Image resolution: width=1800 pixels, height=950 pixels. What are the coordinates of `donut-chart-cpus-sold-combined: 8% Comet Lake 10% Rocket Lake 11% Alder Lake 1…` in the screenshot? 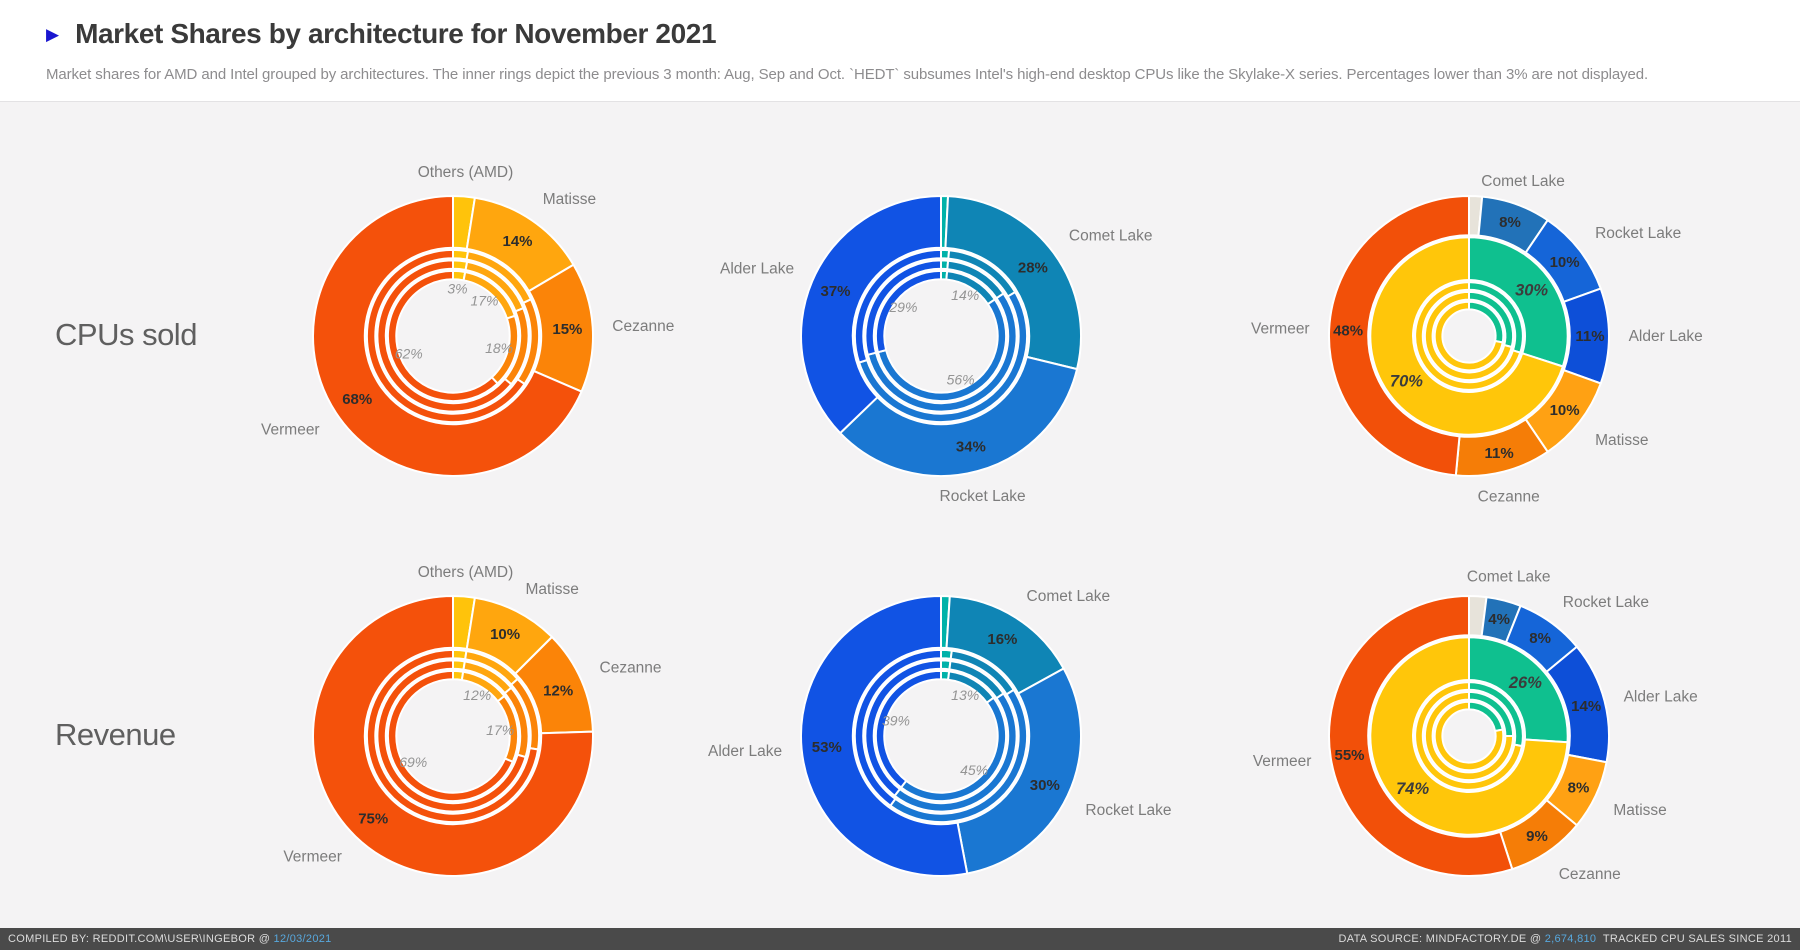 It's located at (1471, 336).